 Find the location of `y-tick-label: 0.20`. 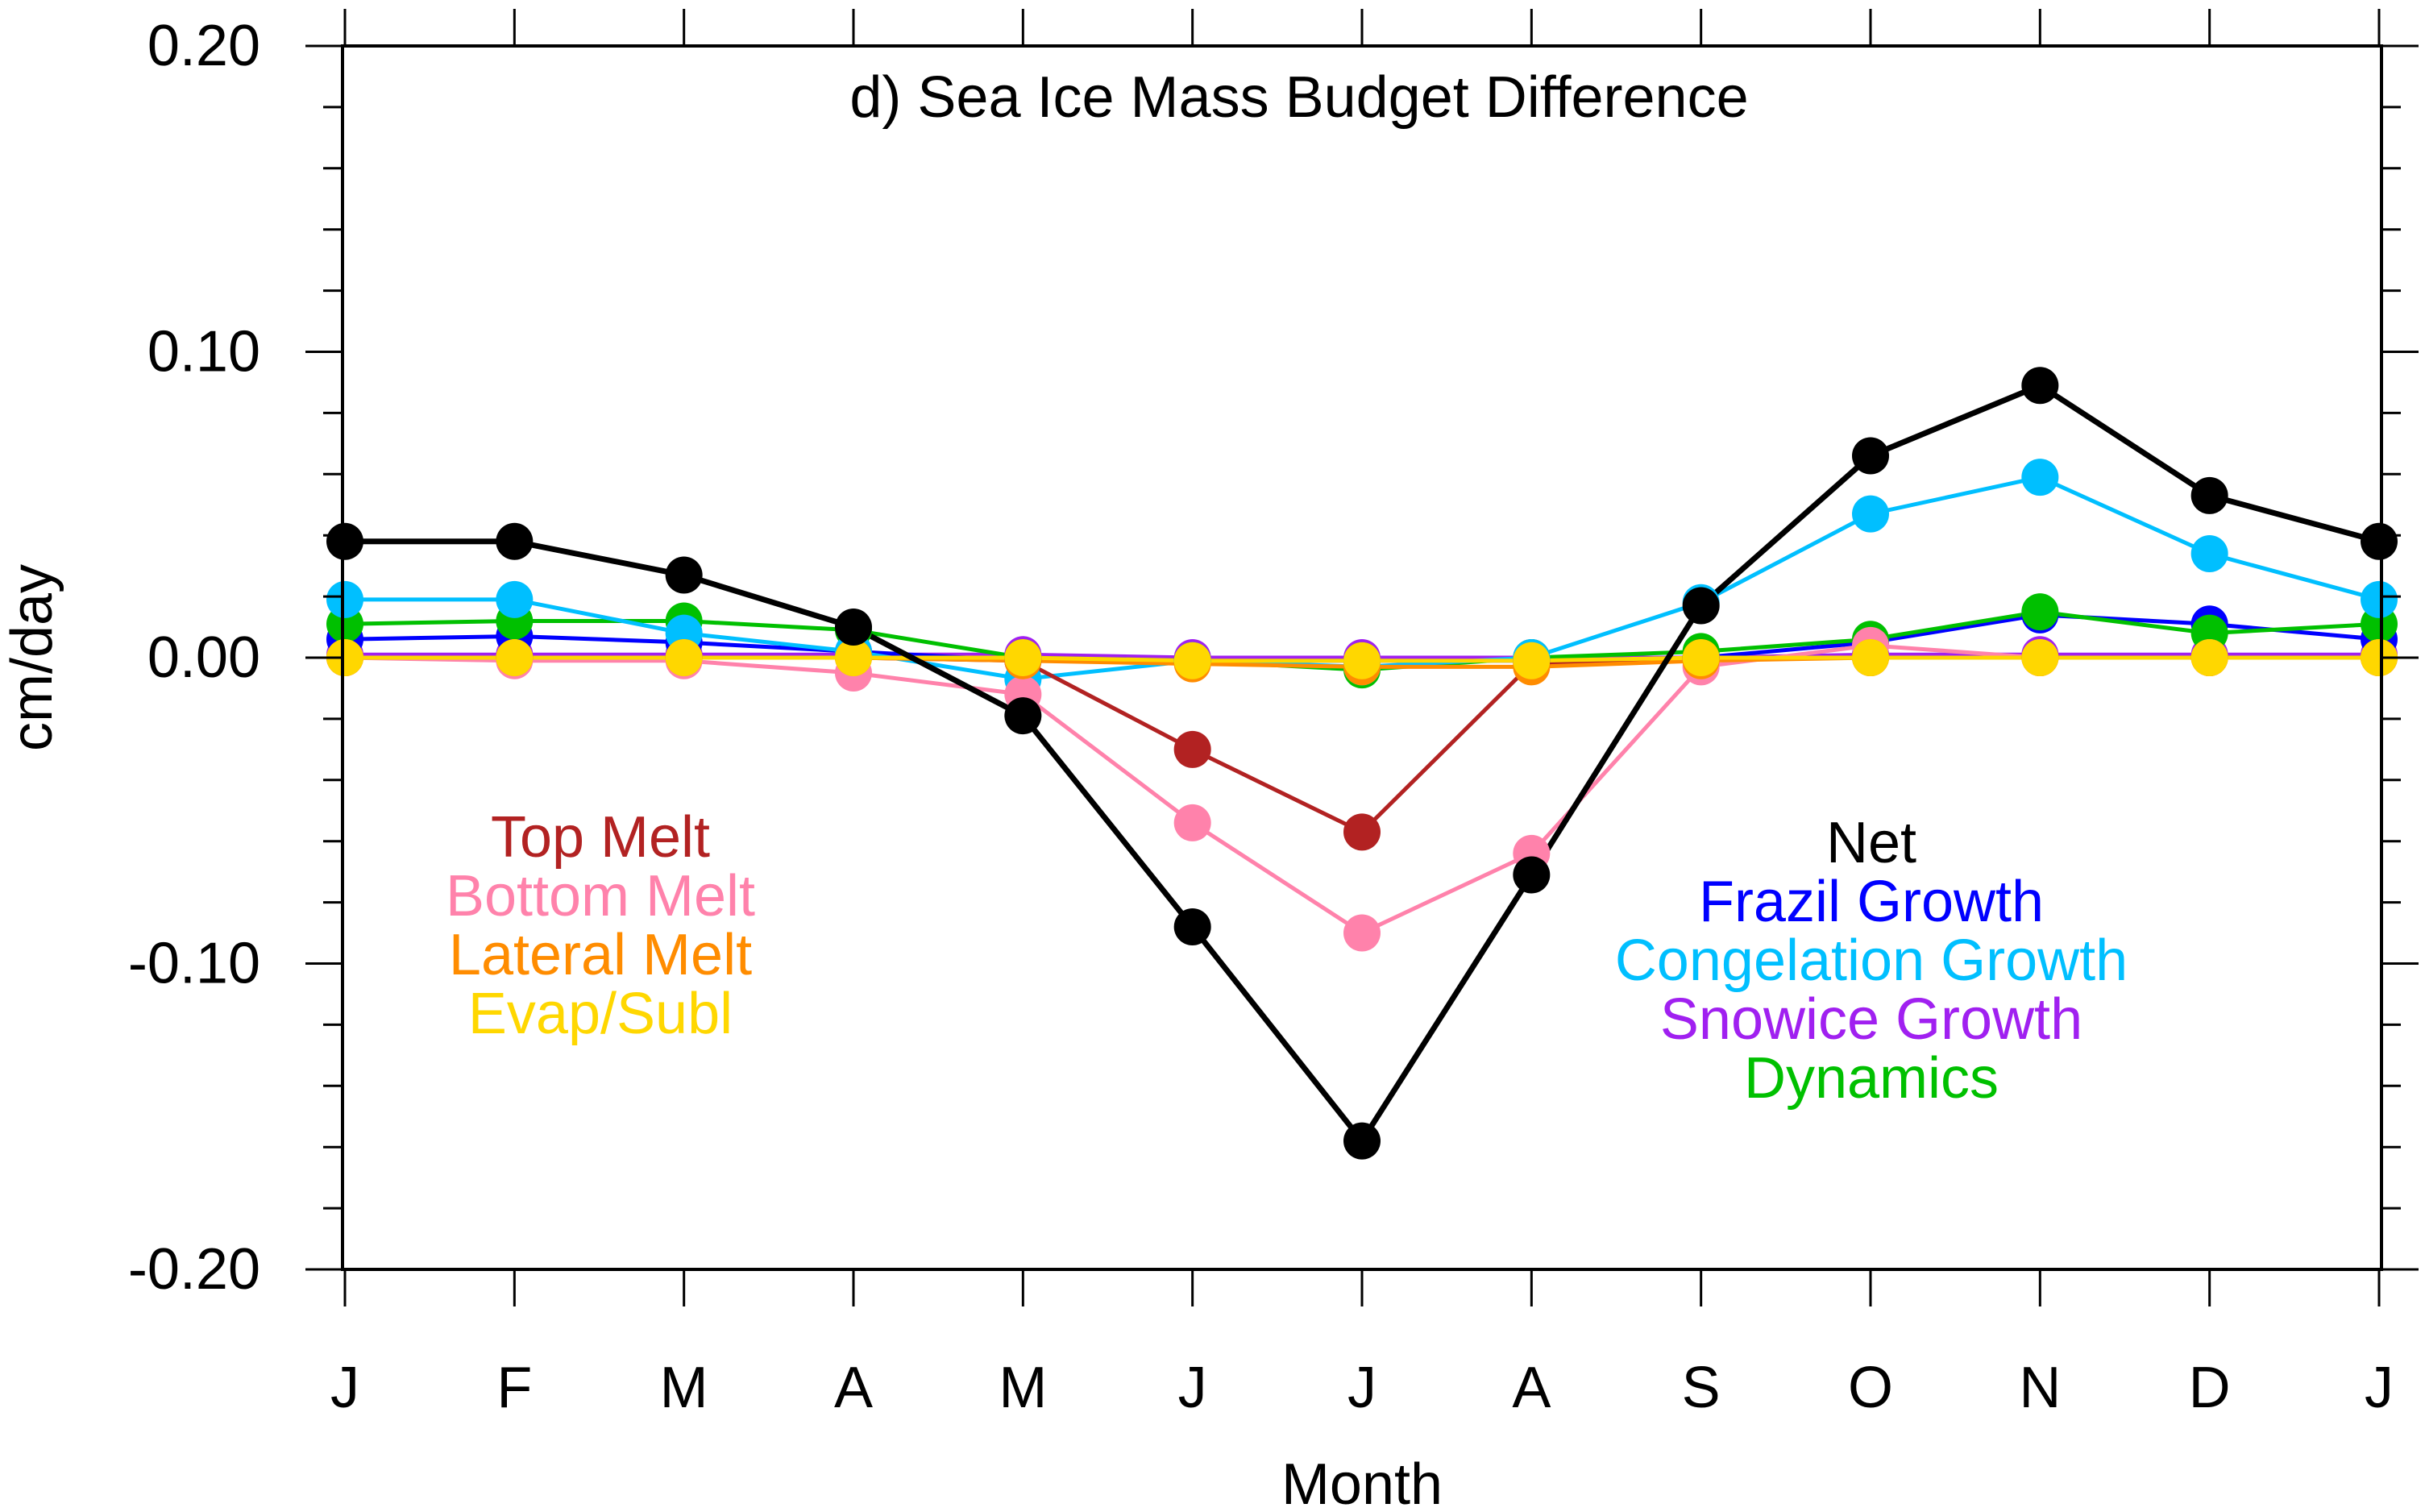

y-tick-label: 0.20 is located at coordinates (203, 46).